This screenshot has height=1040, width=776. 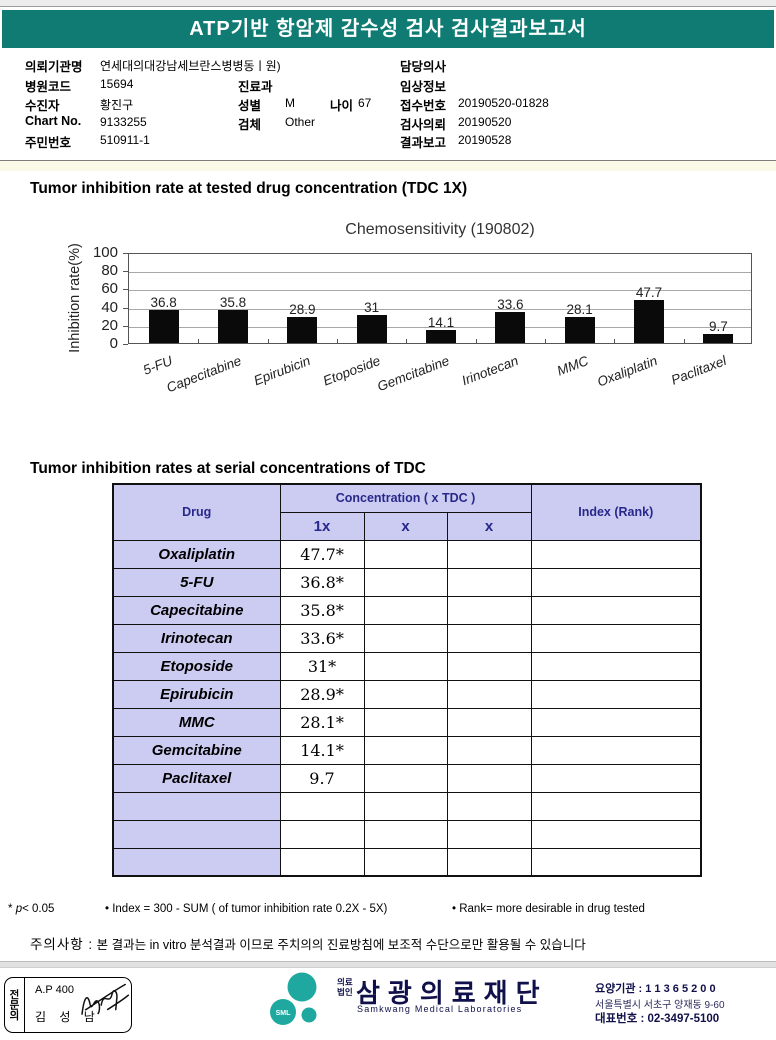 I want to click on footnote-p-star: *, so click(x=10, y=909).